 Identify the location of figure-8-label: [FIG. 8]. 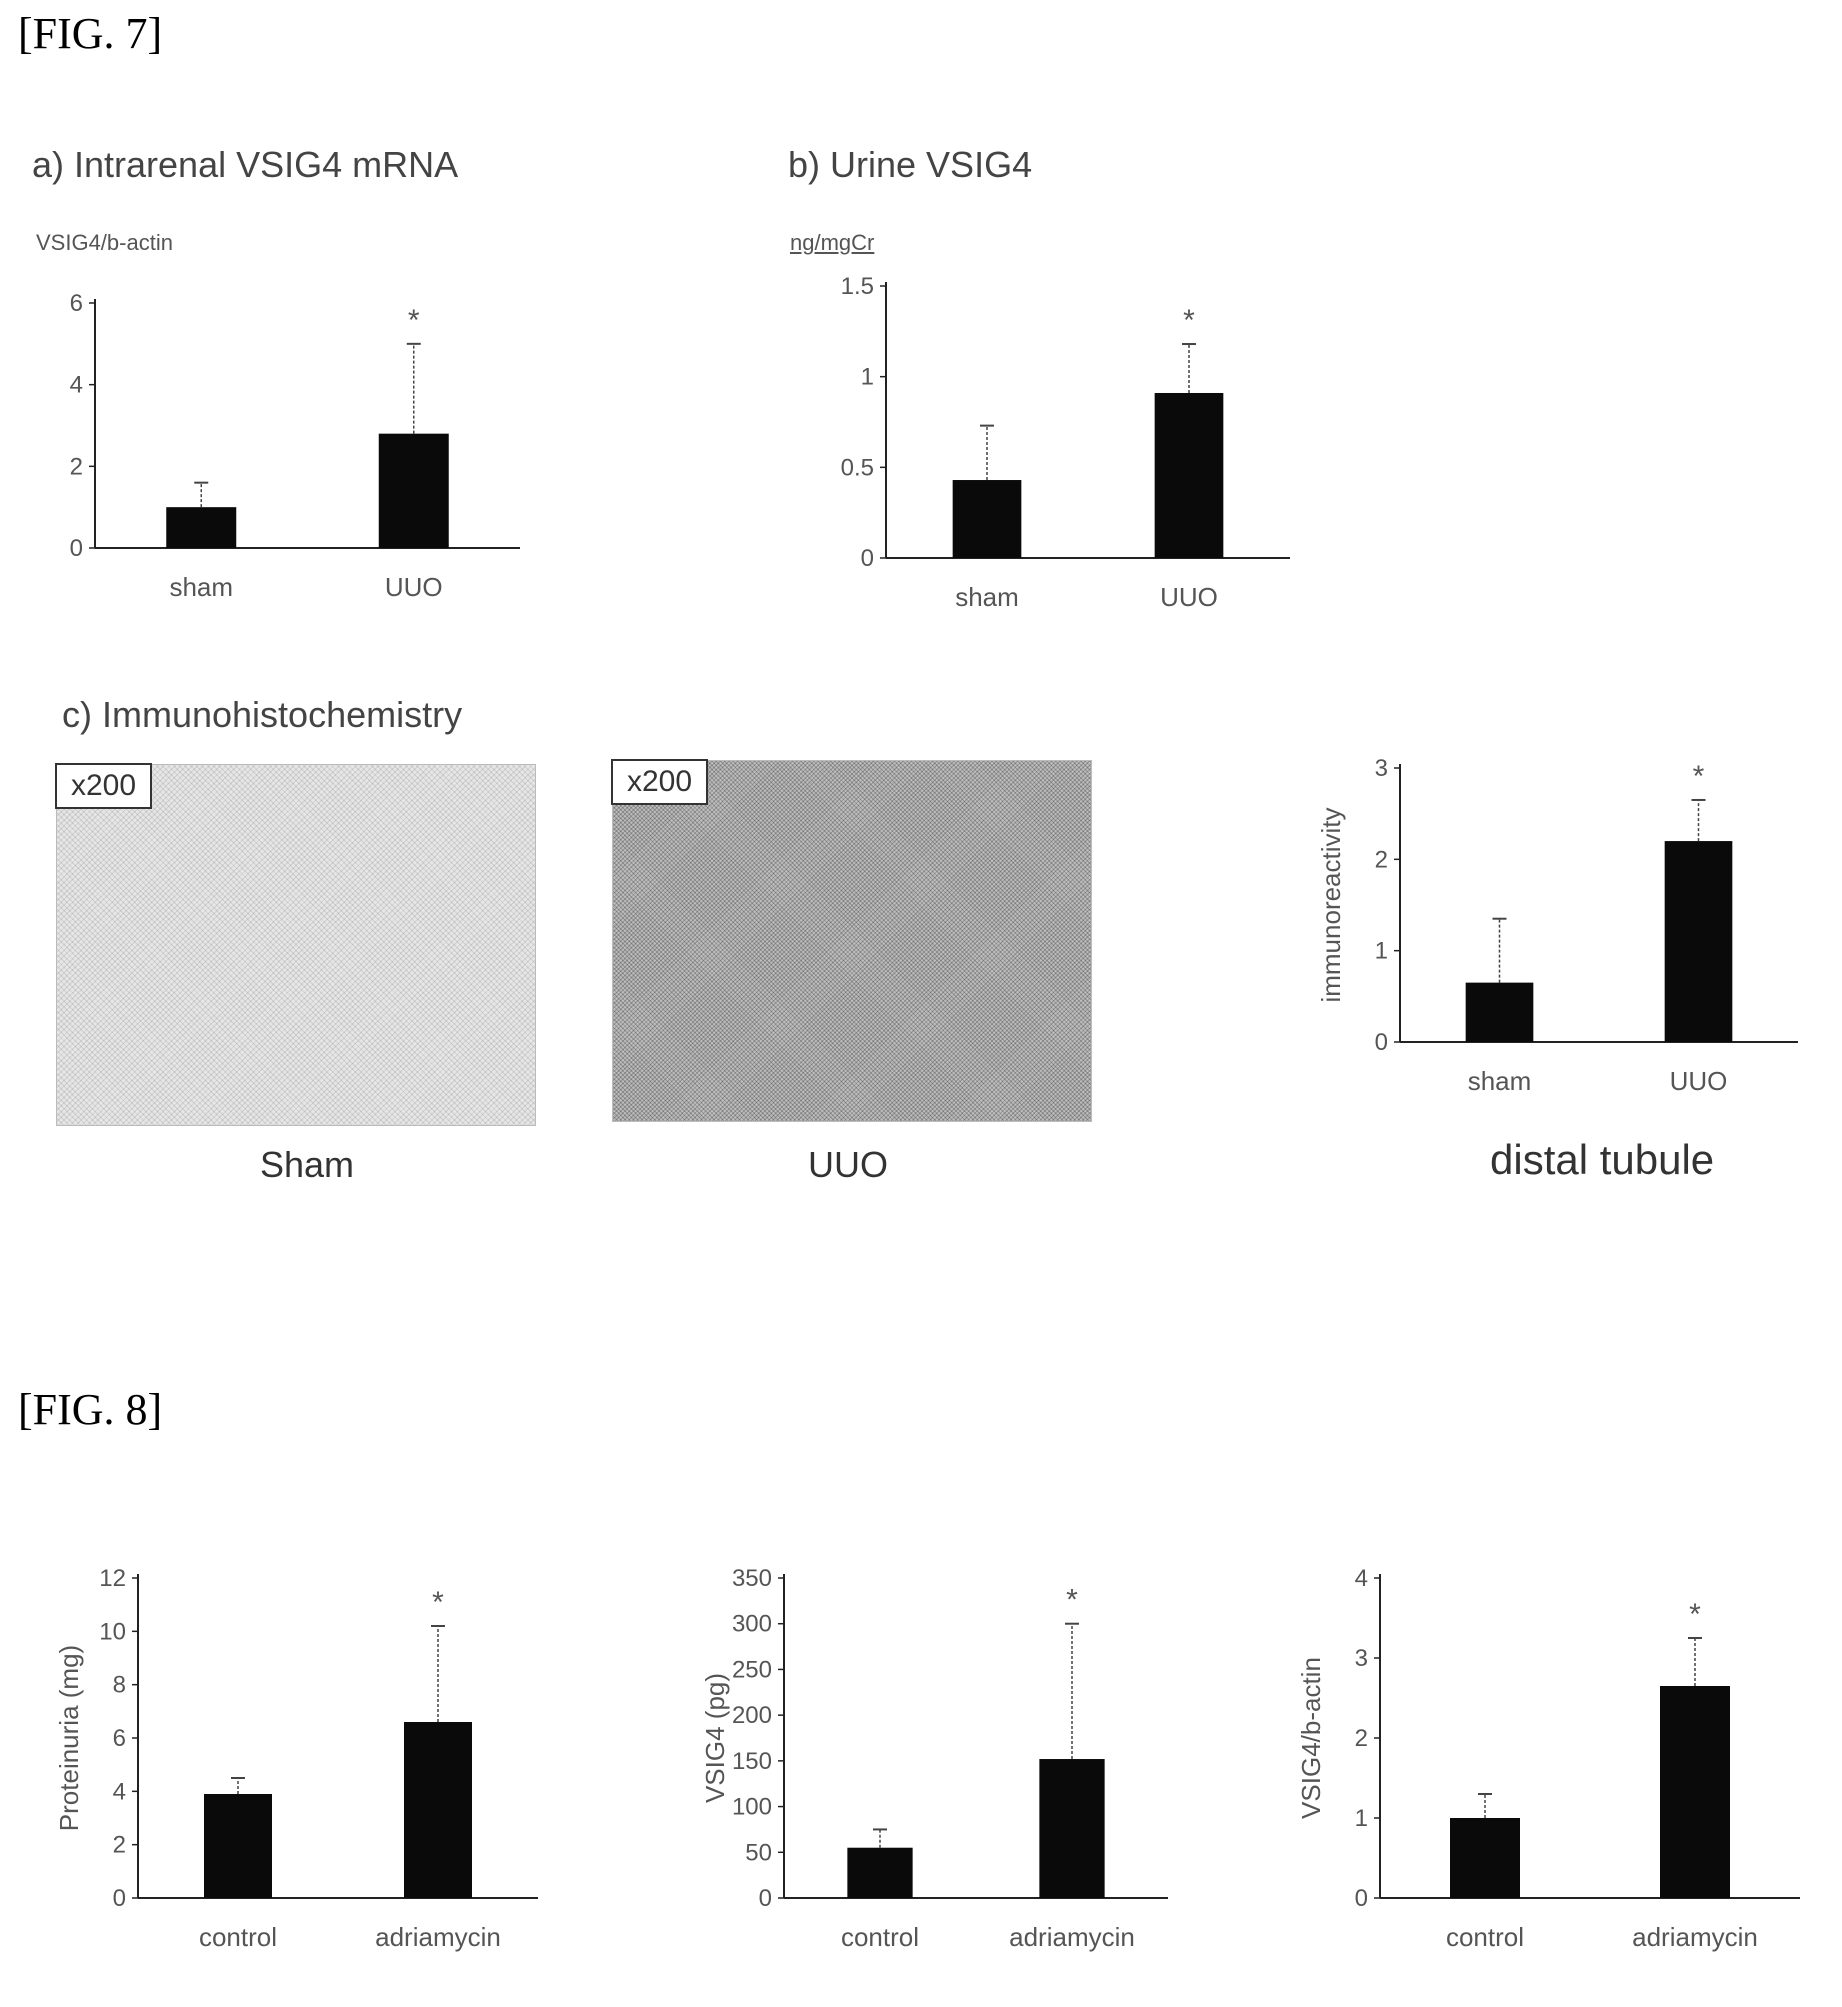
(90, 1409).